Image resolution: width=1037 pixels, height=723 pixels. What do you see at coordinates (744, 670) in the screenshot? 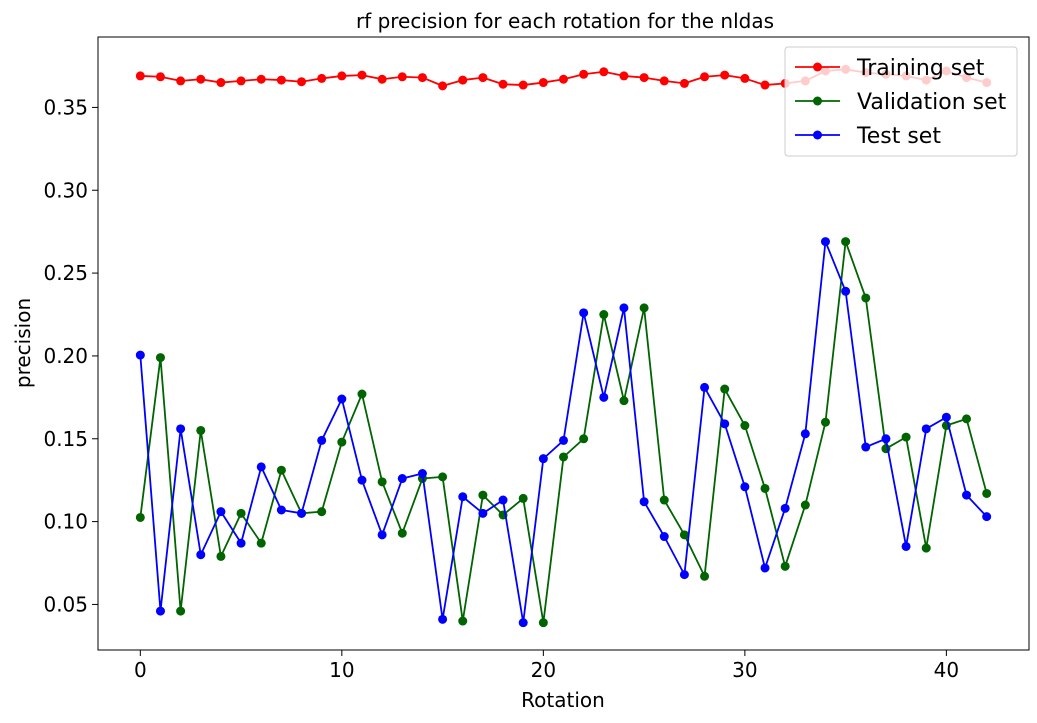
I see `x-tick-label: 30` at bounding box center [744, 670].